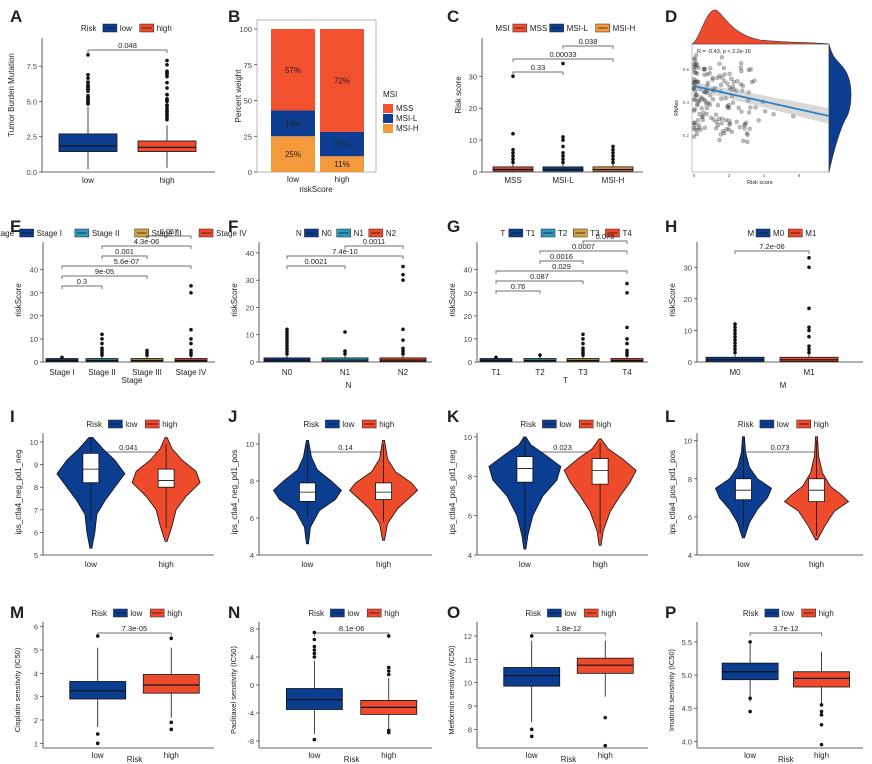 The width and height of the screenshot is (872, 764). Describe the element at coordinates (518, 286) in the screenshot. I see `p-value: 0.76` at that location.